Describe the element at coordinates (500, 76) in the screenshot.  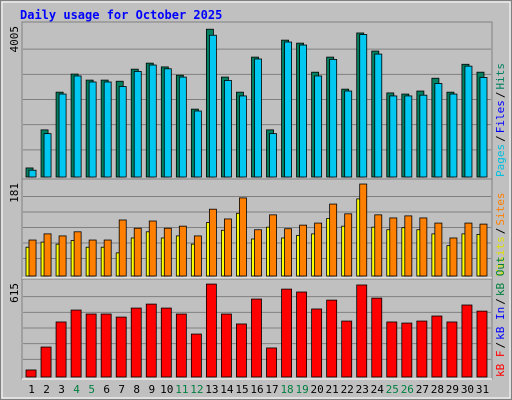
I see `legend-entry: Hits` at that location.